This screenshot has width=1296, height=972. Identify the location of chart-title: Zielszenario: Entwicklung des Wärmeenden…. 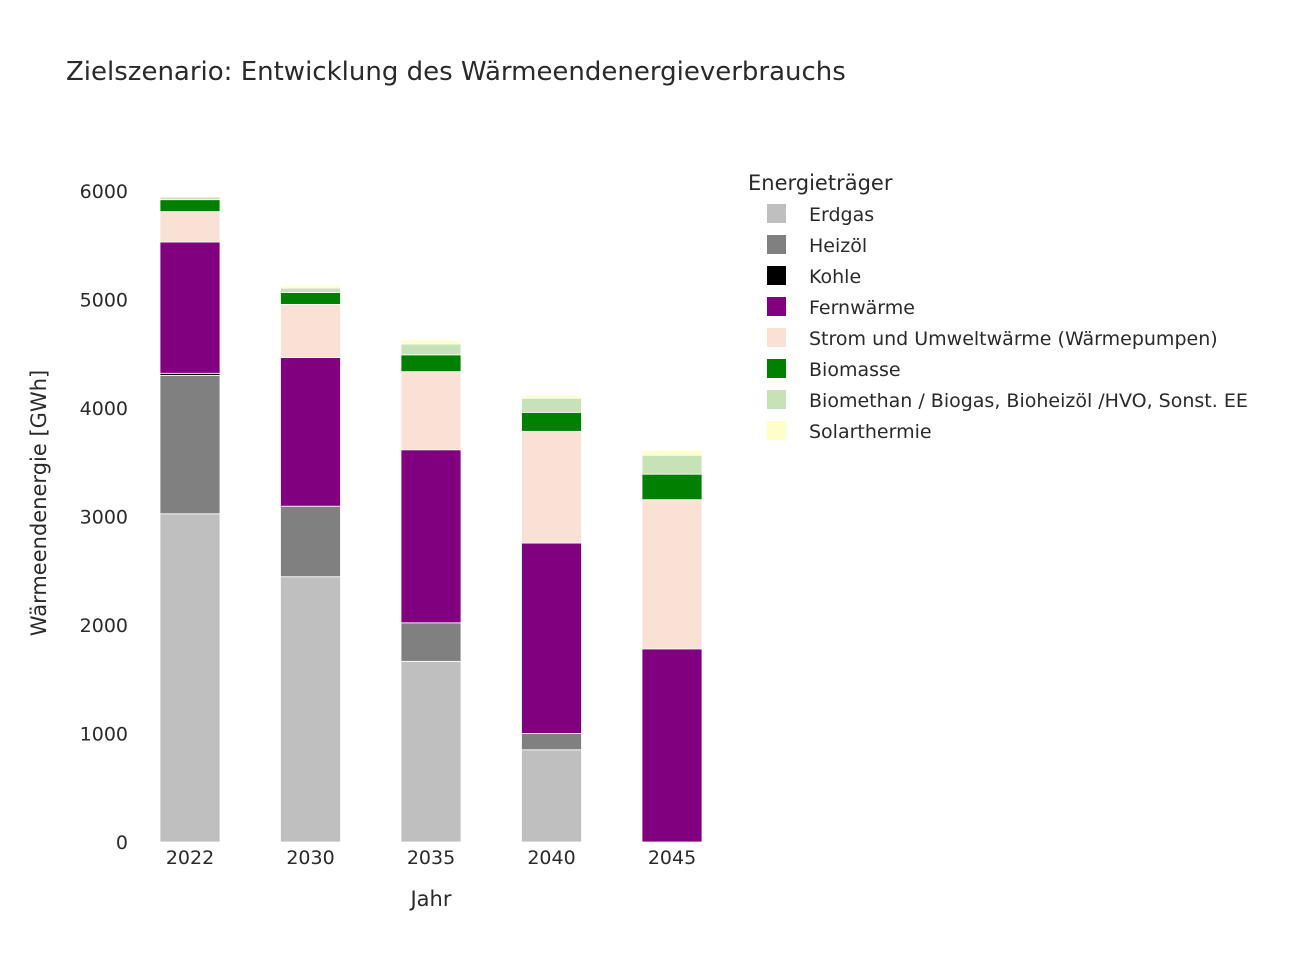
(456, 72).